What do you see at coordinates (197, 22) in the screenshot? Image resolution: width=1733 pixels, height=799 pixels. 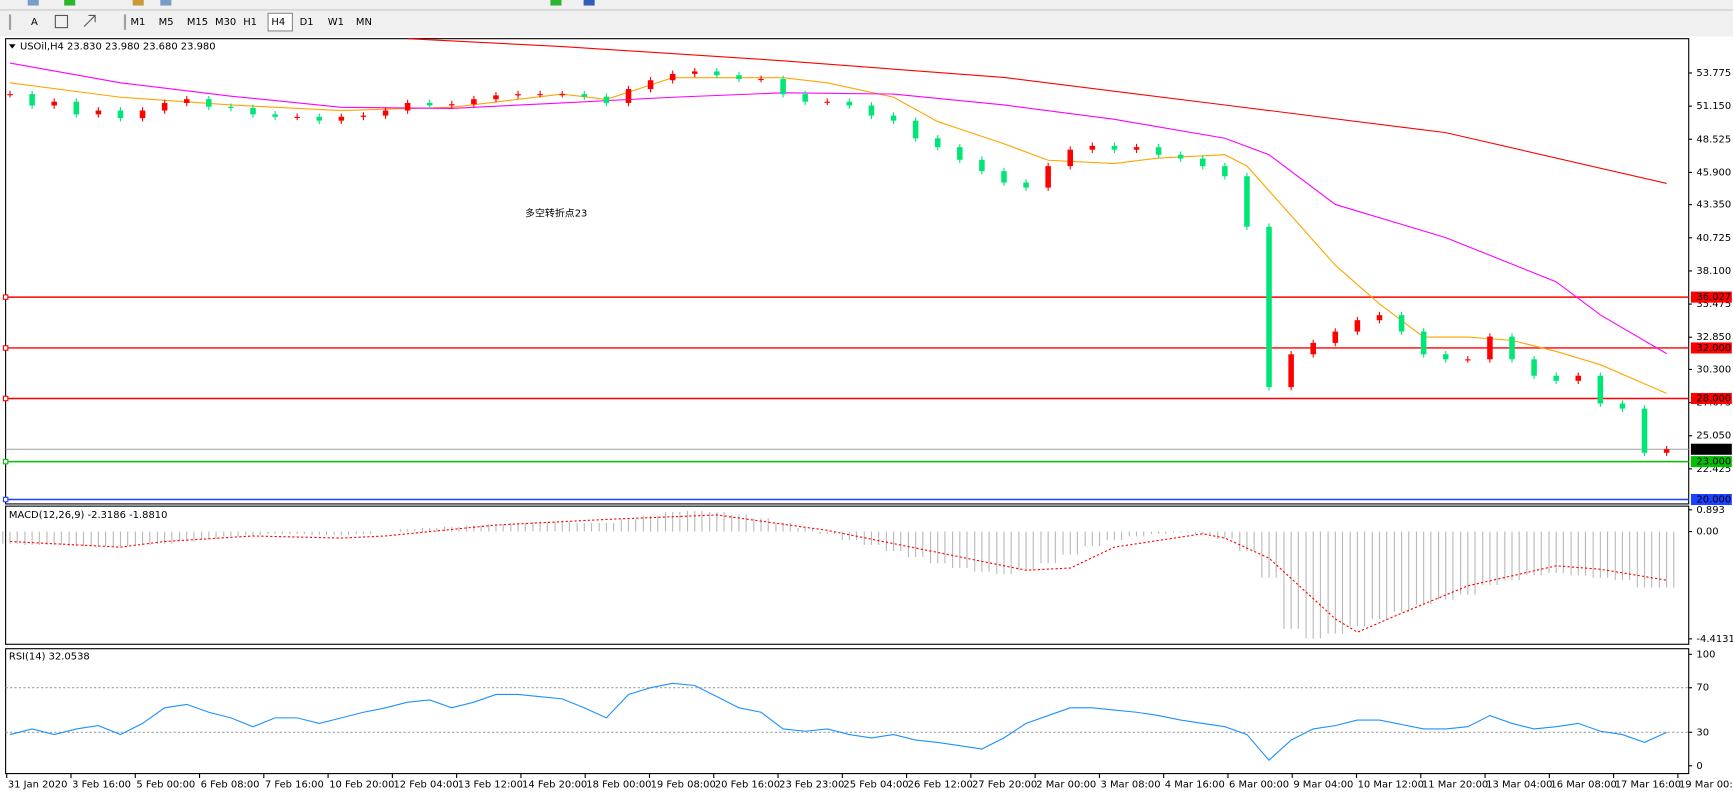 I see `timeframe-button: M15` at bounding box center [197, 22].